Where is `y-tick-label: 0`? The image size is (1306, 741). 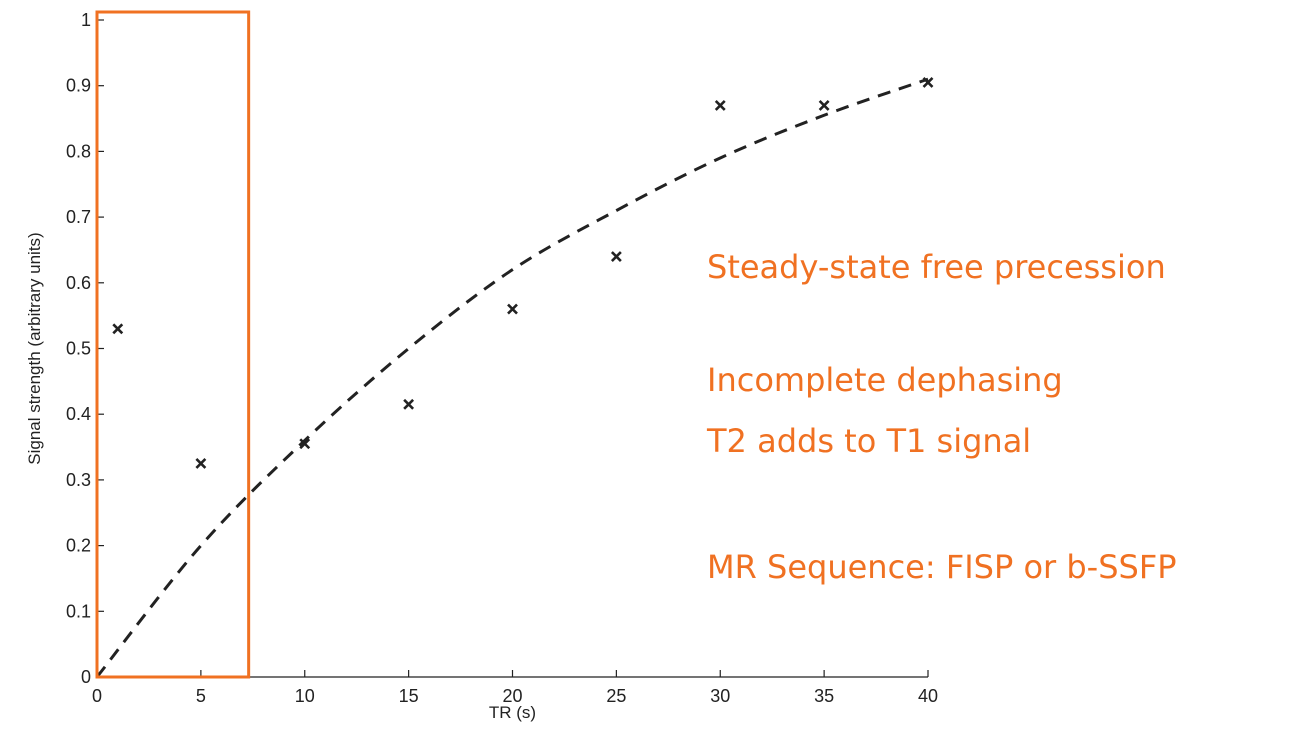 y-tick-label: 0 is located at coordinates (86, 677).